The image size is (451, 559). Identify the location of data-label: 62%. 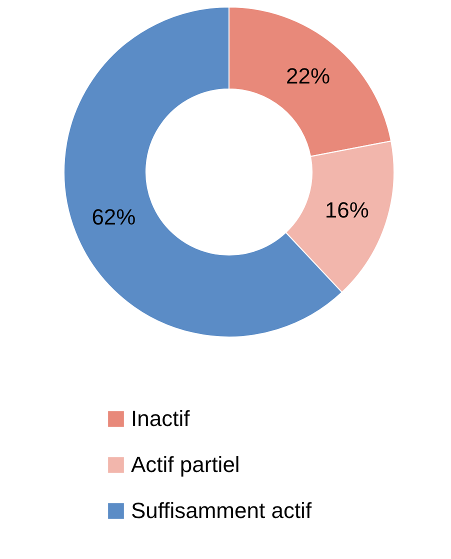
(114, 217).